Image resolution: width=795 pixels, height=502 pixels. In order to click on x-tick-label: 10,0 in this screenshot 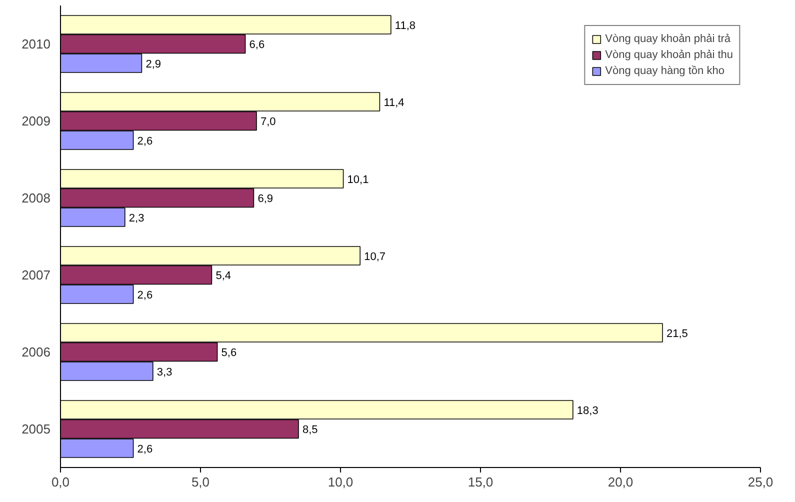, I will do `click(341, 482)`.